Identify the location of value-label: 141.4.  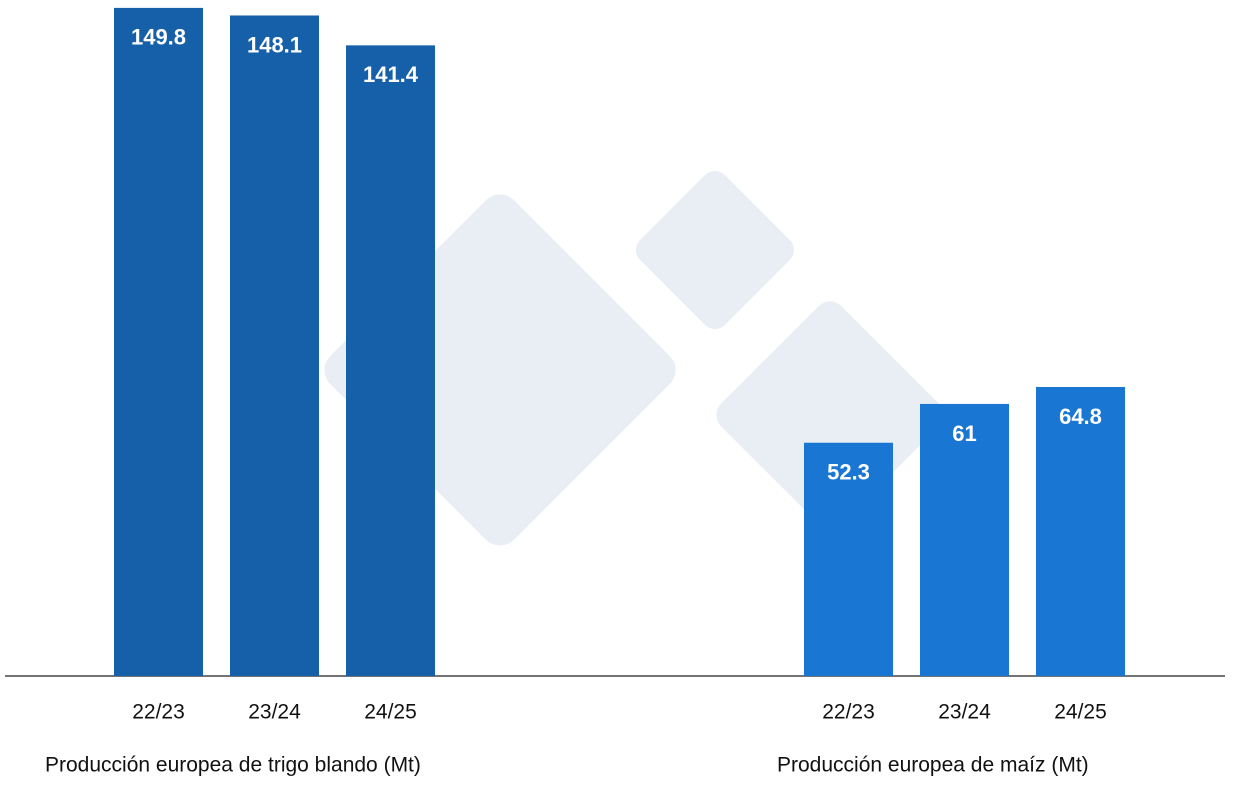
(391, 74).